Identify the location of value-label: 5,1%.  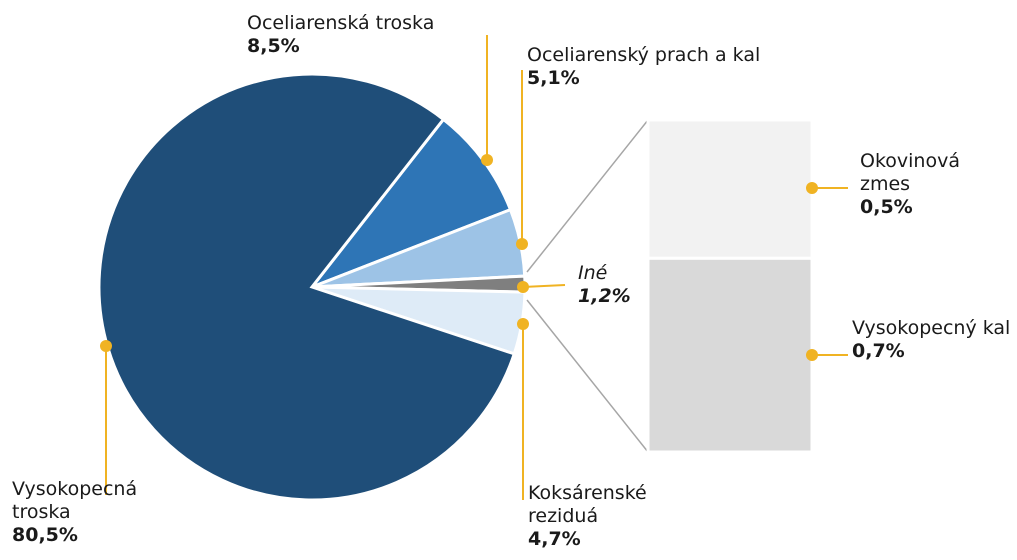
(553, 78).